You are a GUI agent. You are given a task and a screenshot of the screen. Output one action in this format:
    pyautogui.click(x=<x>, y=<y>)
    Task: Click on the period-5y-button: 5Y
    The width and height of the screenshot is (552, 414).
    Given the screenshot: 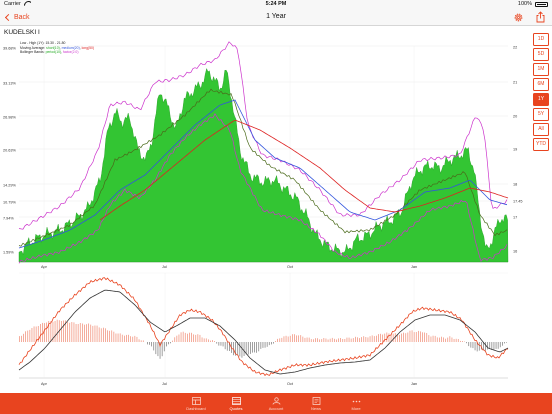 What is the action you would take?
    pyautogui.click(x=541, y=114)
    